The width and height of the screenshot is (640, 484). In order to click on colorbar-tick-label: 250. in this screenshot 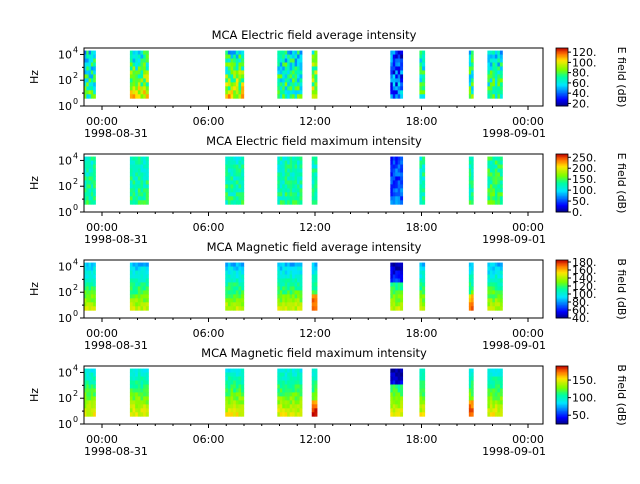, I will do `click(584, 157)`.